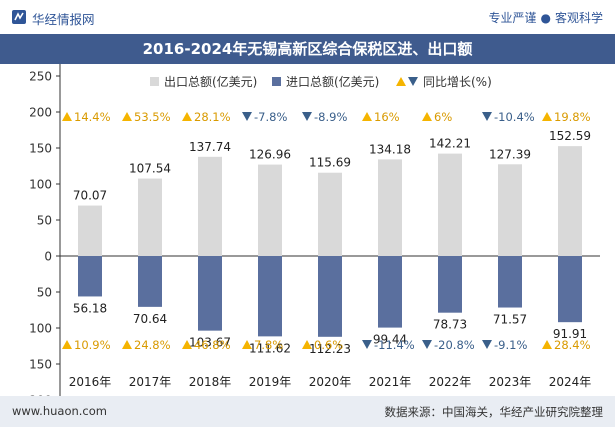  I want to click on footer-url: www.huaon.com, so click(59, 411).